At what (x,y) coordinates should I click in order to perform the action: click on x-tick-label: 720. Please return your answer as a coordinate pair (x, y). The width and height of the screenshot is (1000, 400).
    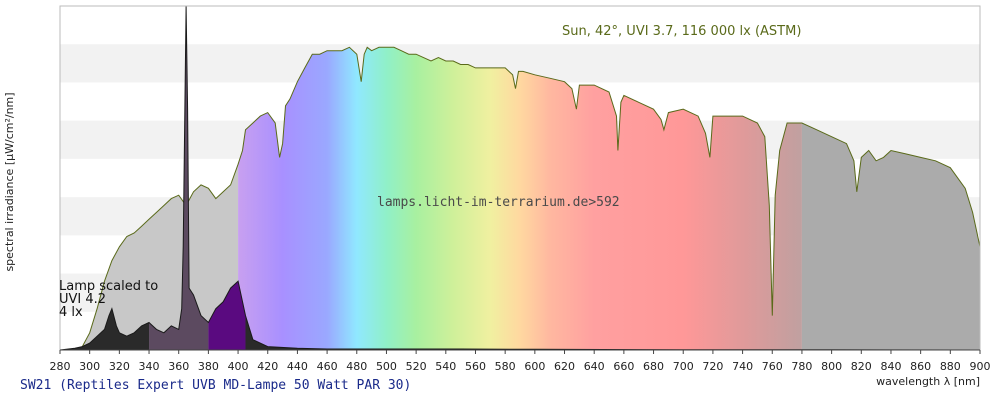
    Looking at the image, I should click on (712, 366).